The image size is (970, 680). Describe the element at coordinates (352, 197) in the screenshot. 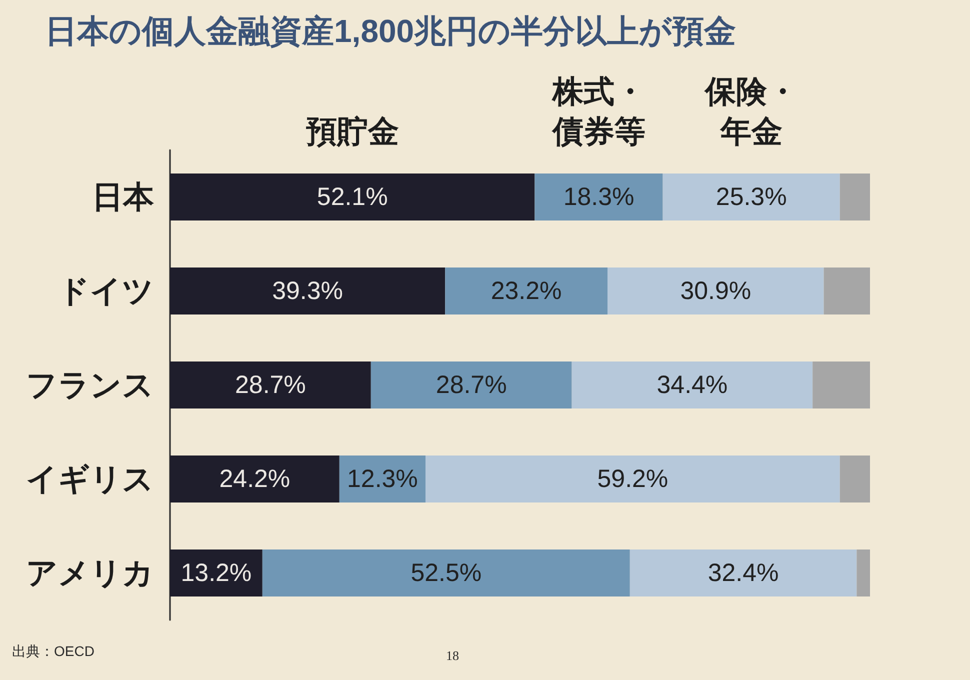

I see `data-label: 52.1%` at that location.